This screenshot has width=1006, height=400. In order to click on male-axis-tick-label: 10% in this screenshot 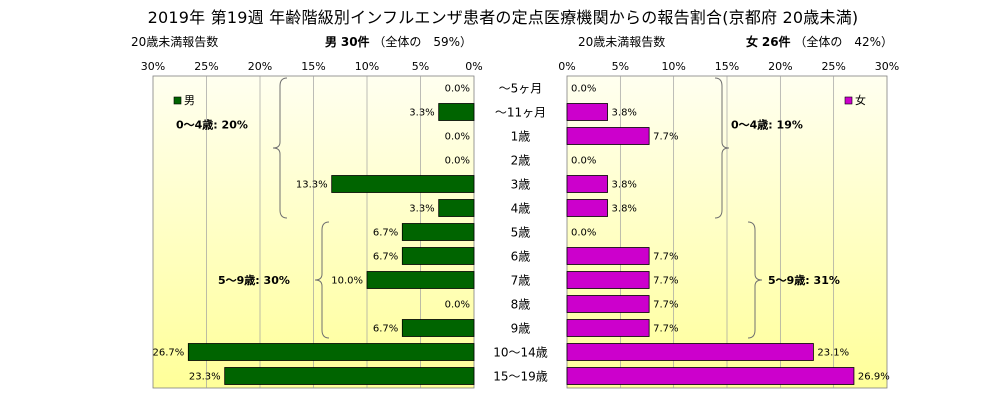, I will do `click(367, 66)`.